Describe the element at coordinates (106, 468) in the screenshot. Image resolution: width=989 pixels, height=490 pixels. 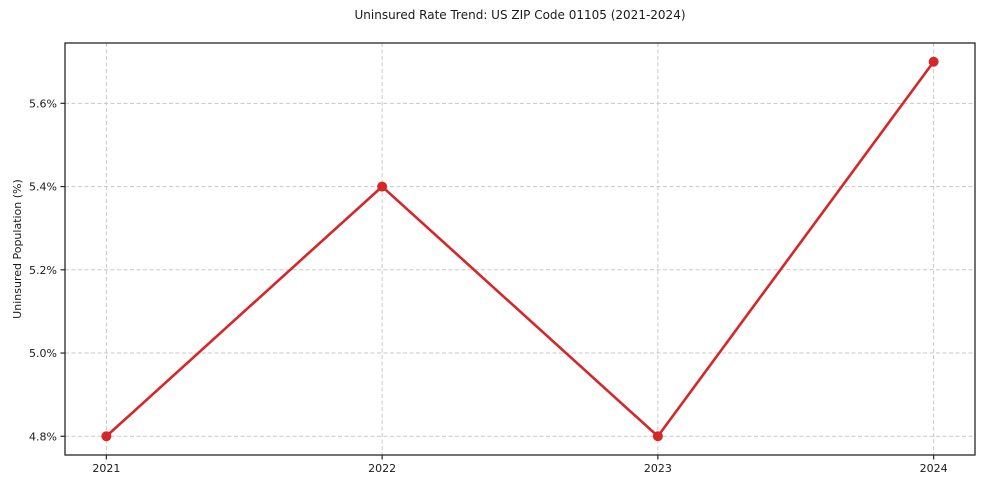
I see `x-tick-label: 2021` at that location.